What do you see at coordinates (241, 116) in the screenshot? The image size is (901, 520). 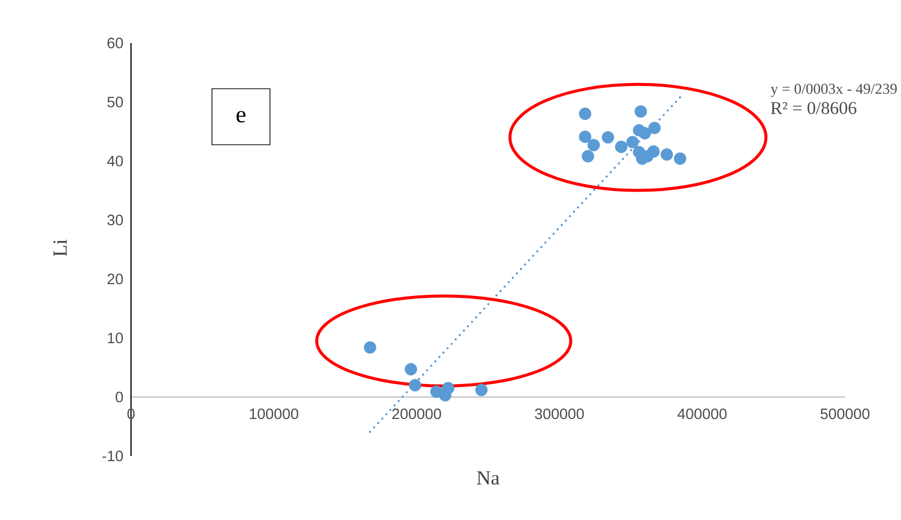 I see `annotation: e` at bounding box center [241, 116].